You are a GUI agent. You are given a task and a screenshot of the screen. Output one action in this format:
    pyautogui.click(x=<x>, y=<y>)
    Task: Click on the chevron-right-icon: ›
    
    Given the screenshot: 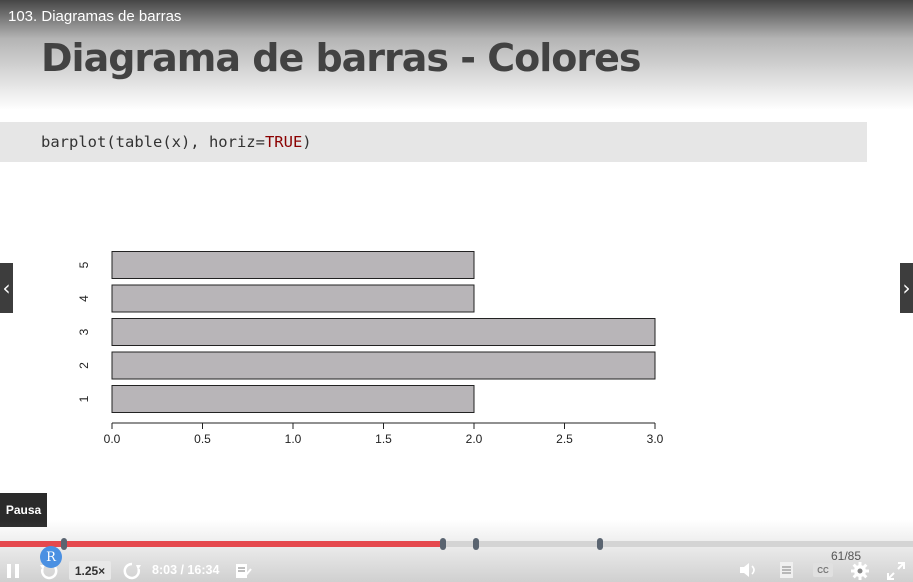 What is the action you would take?
    pyautogui.click(x=906, y=288)
    